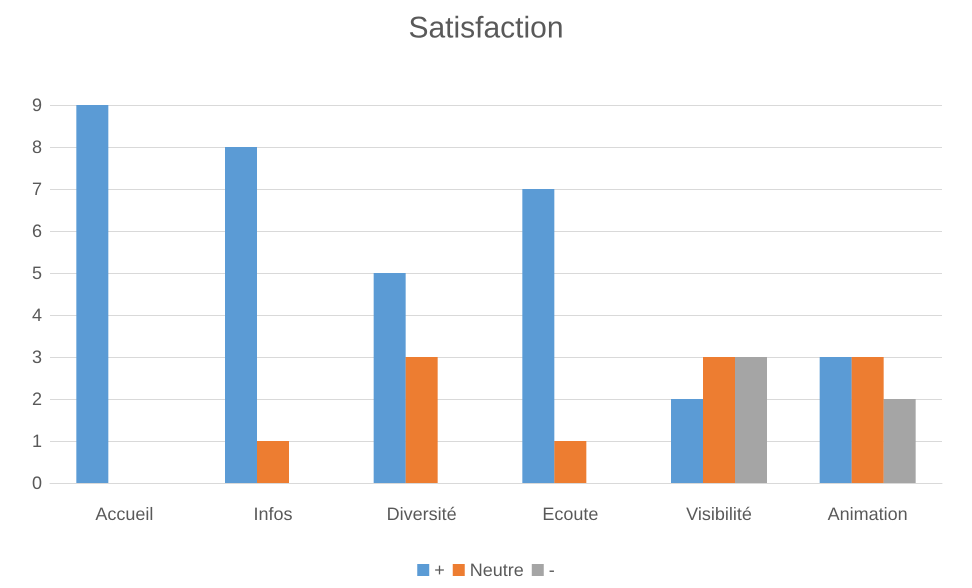 The width and height of the screenshot is (972, 588). What do you see at coordinates (497, 570) in the screenshot?
I see `legend-label: Neutre` at bounding box center [497, 570].